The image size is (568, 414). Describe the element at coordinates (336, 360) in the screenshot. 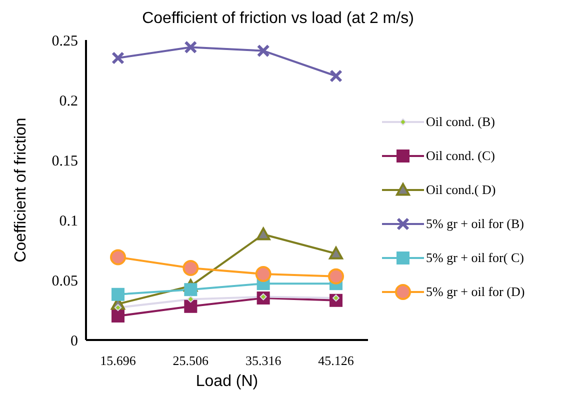

I see `x-tick-label: 45.126` at that location.